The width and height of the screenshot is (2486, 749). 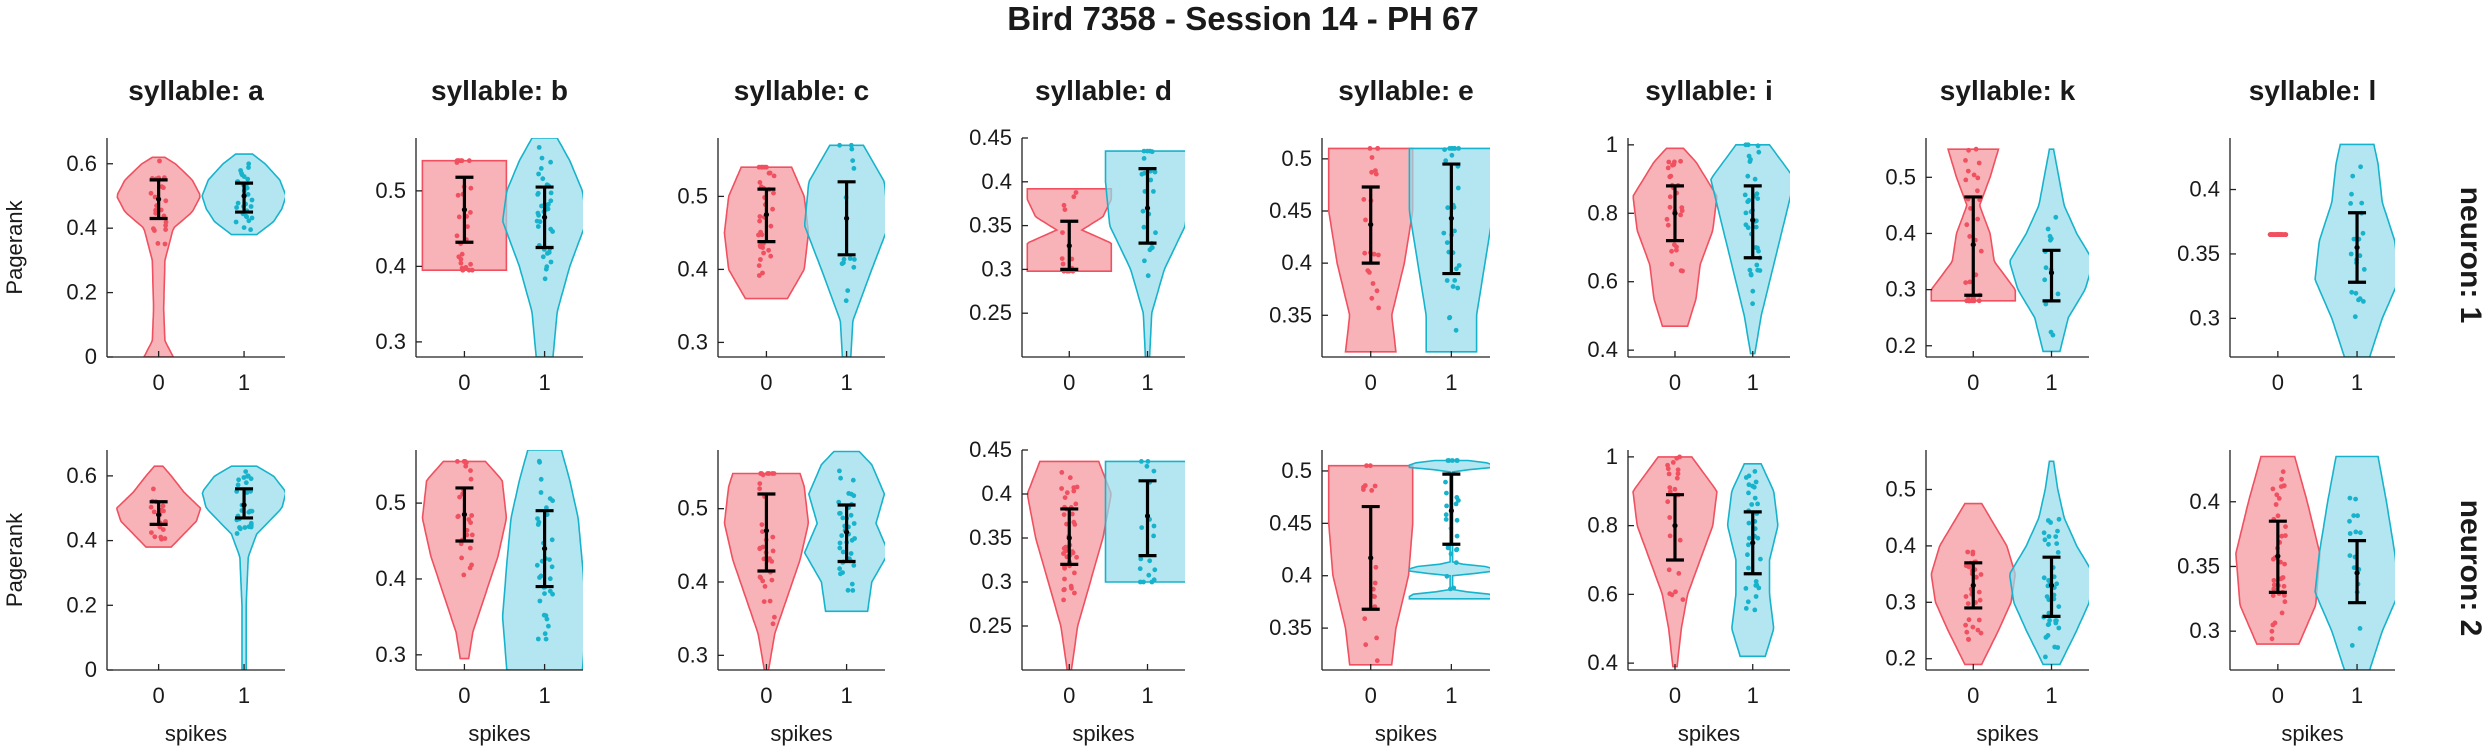 What do you see at coordinates (1900, 488) in the screenshot?
I see `y-tick-label: 0.5` at bounding box center [1900, 488].